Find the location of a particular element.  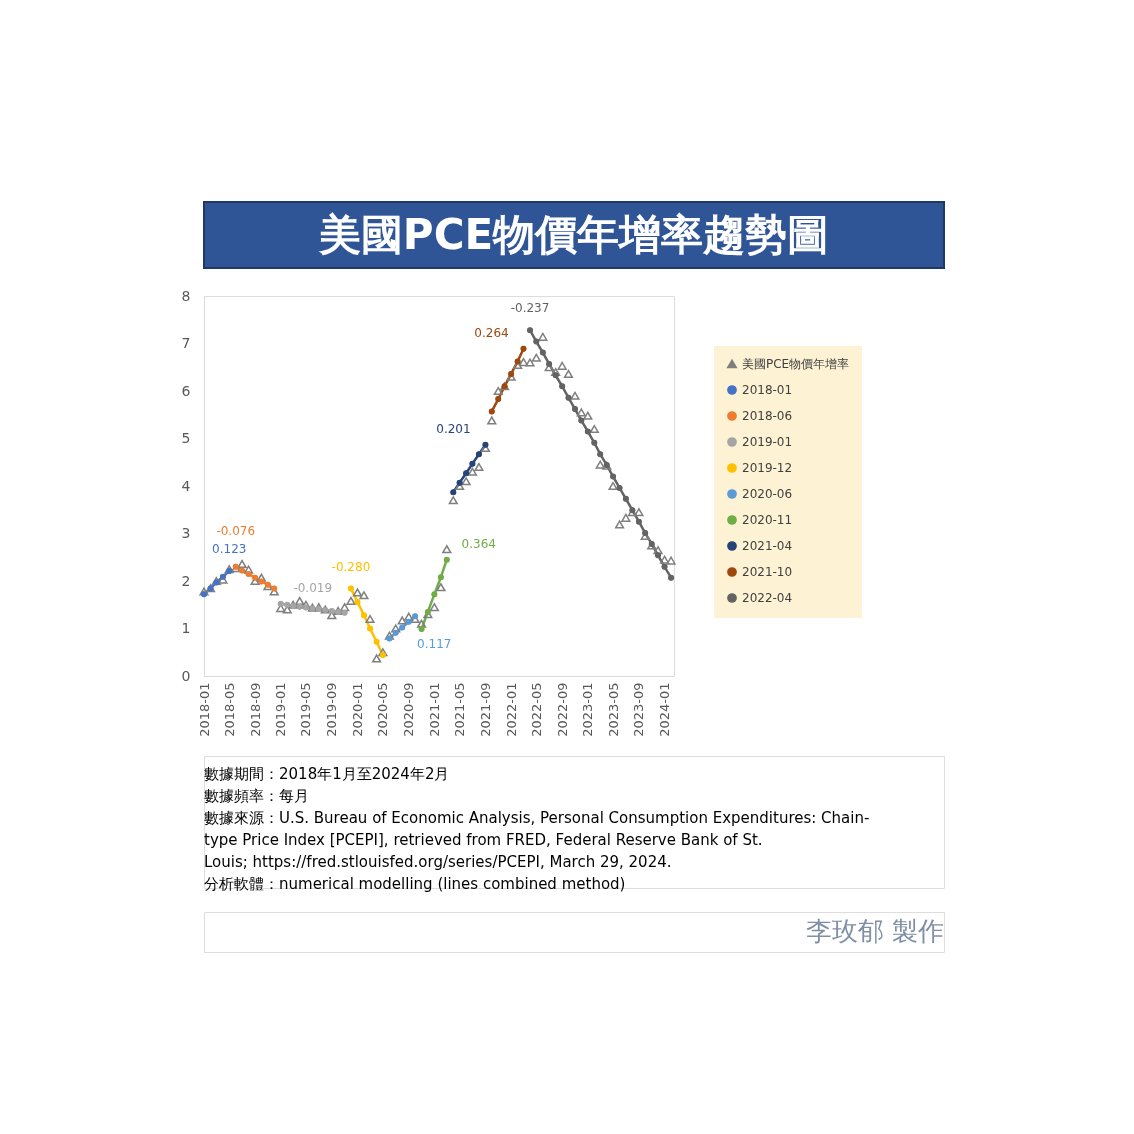

legend-label: 2021-04 is located at coordinates (767, 546).